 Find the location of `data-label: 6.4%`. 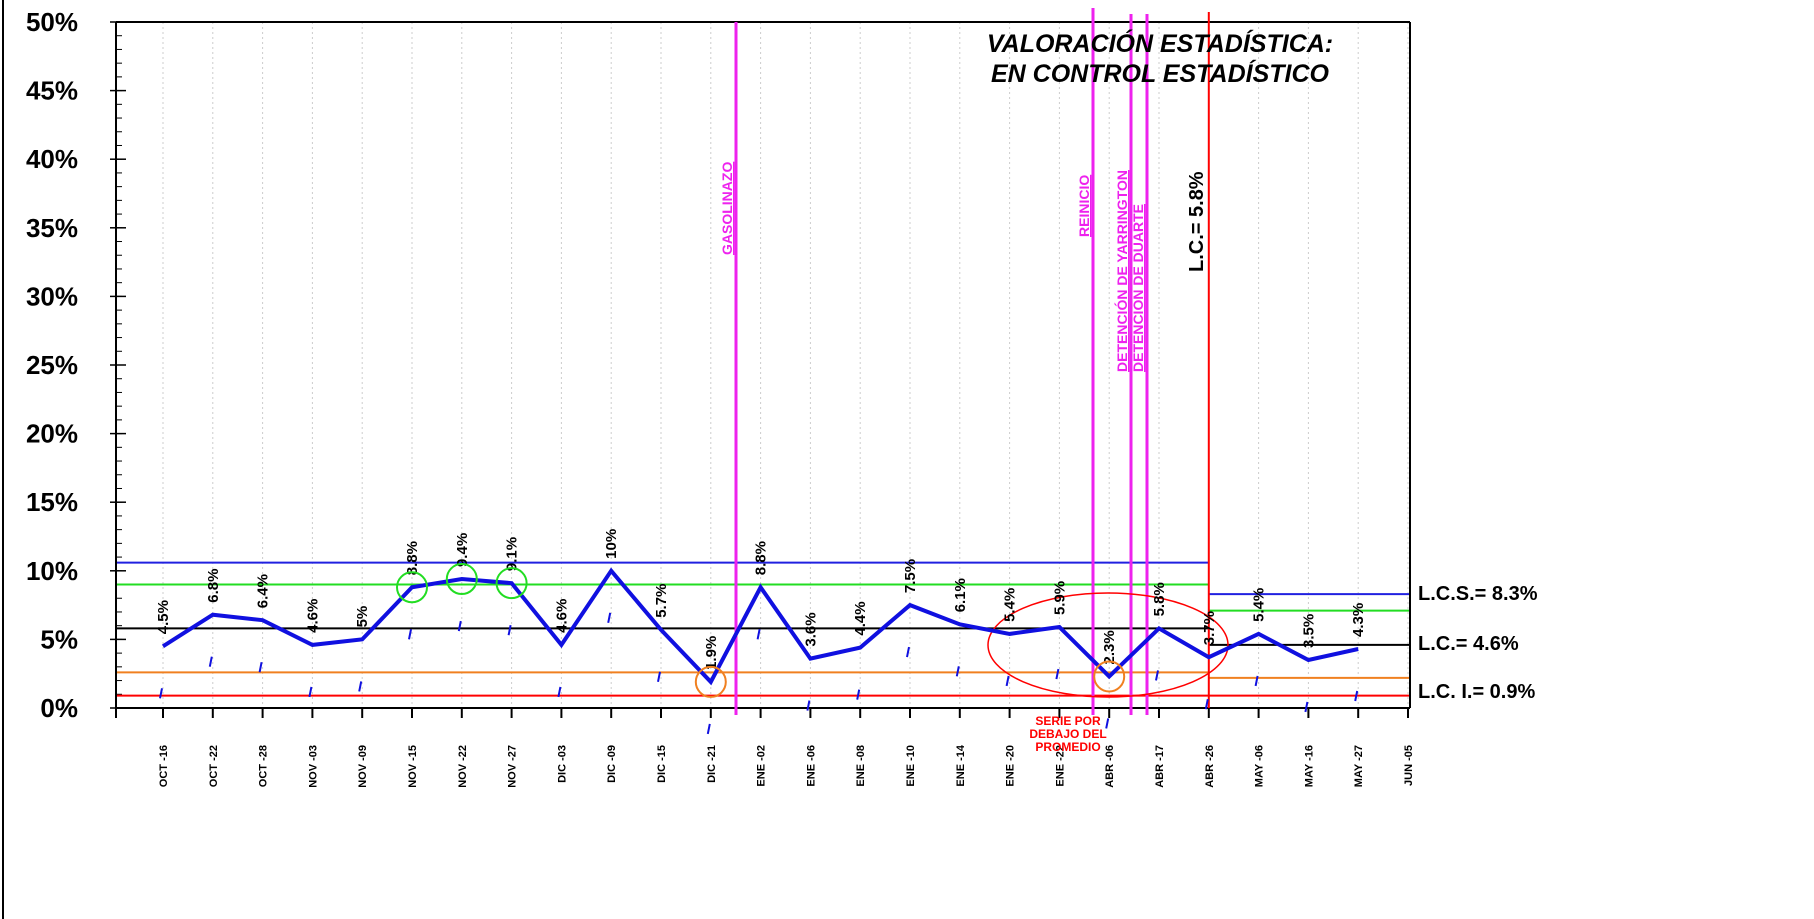

data-label: 6.4% is located at coordinates (263, 591).